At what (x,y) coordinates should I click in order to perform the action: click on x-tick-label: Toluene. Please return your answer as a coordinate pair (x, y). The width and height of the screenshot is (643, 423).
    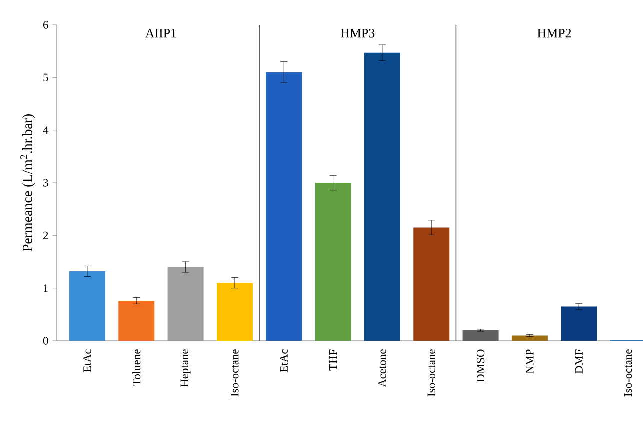
    Looking at the image, I should click on (136, 368).